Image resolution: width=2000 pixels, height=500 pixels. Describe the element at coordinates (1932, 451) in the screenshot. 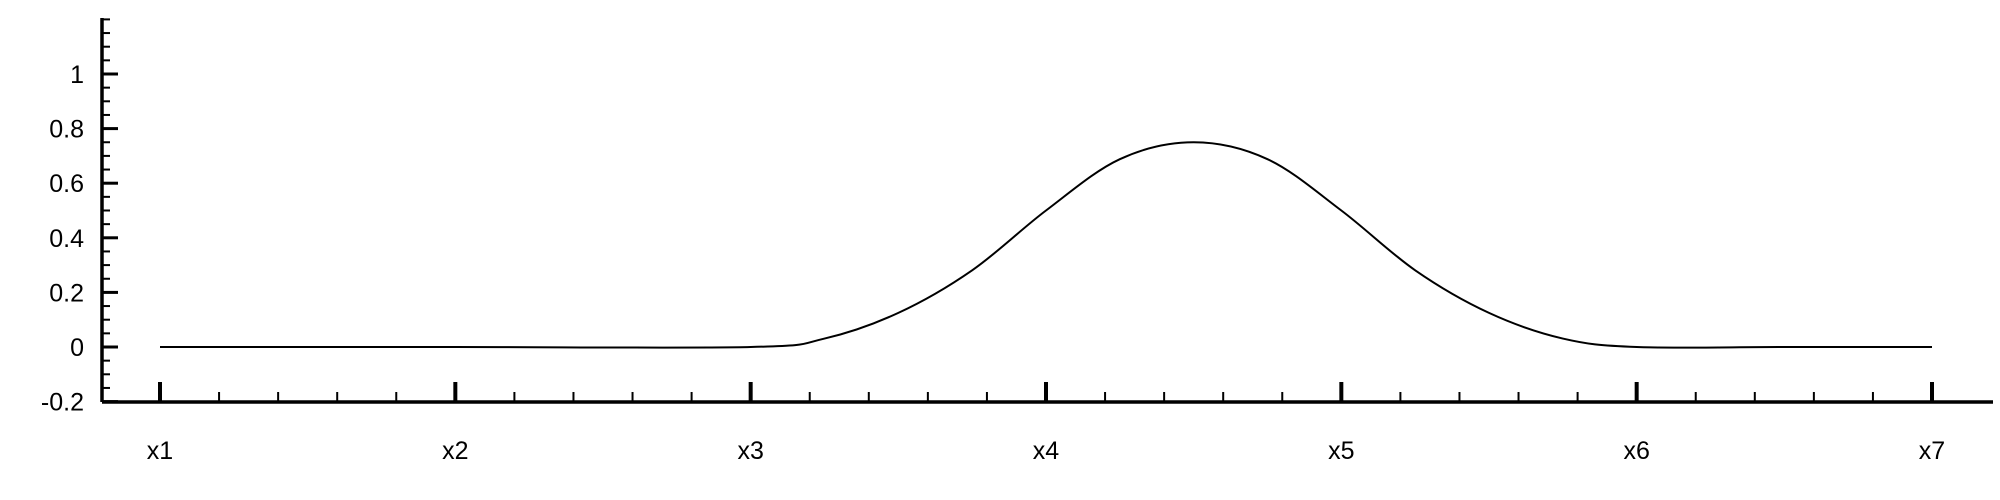

I see `x-tick-label: x7` at that location.